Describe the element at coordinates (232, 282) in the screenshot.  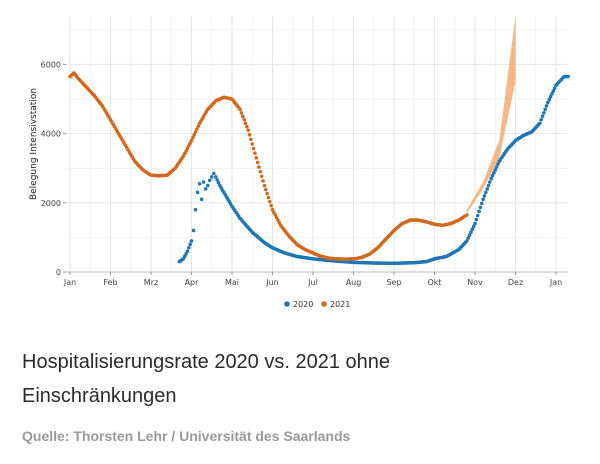
I see `x-tick-label: Mai` at that location.